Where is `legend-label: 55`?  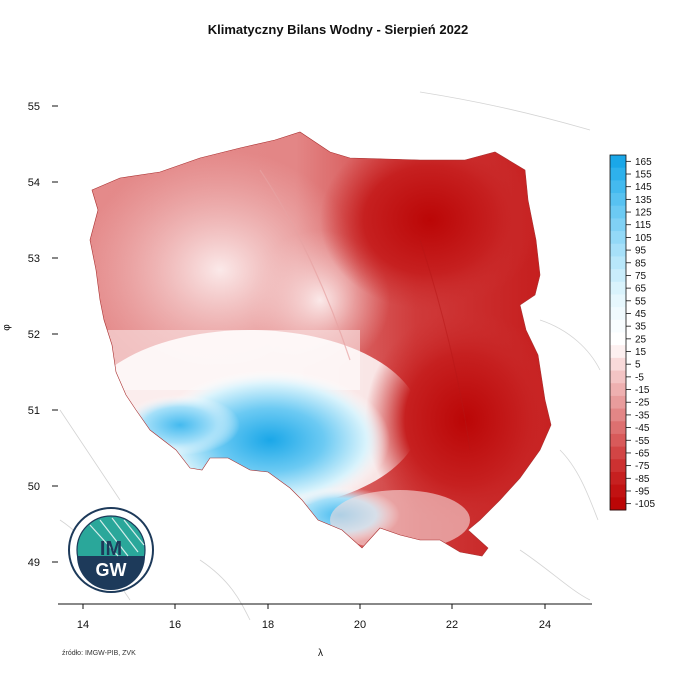
legend-label: 55 is located at coordinates (641, 301).